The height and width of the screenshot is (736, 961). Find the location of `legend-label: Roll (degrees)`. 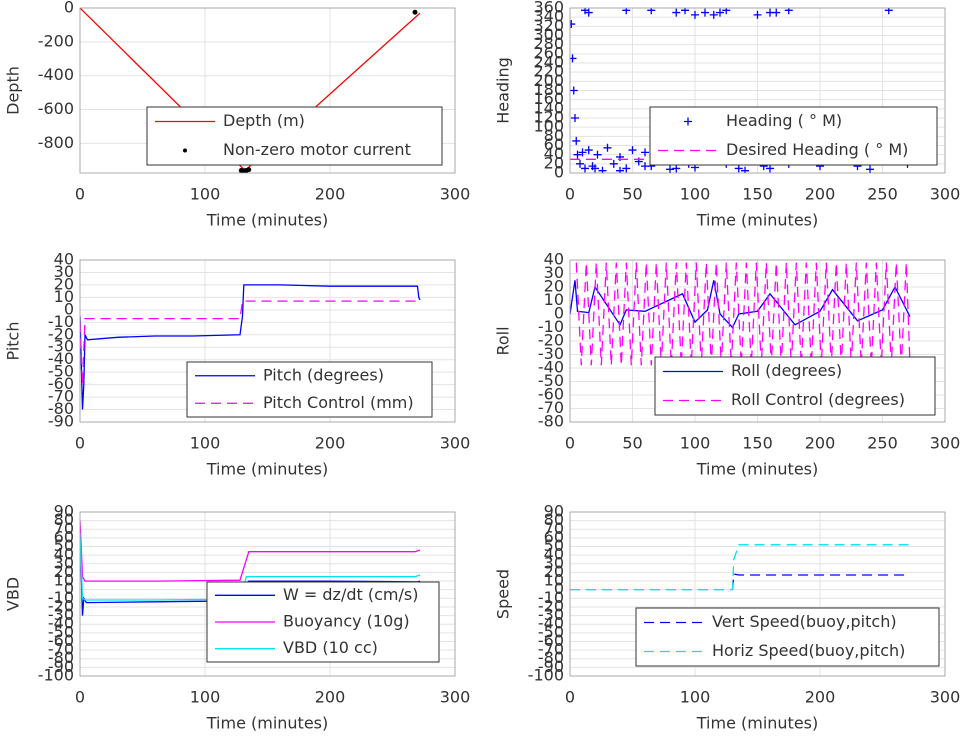

legend-label: Roll (degrees) is located at coordinates (786, 370).